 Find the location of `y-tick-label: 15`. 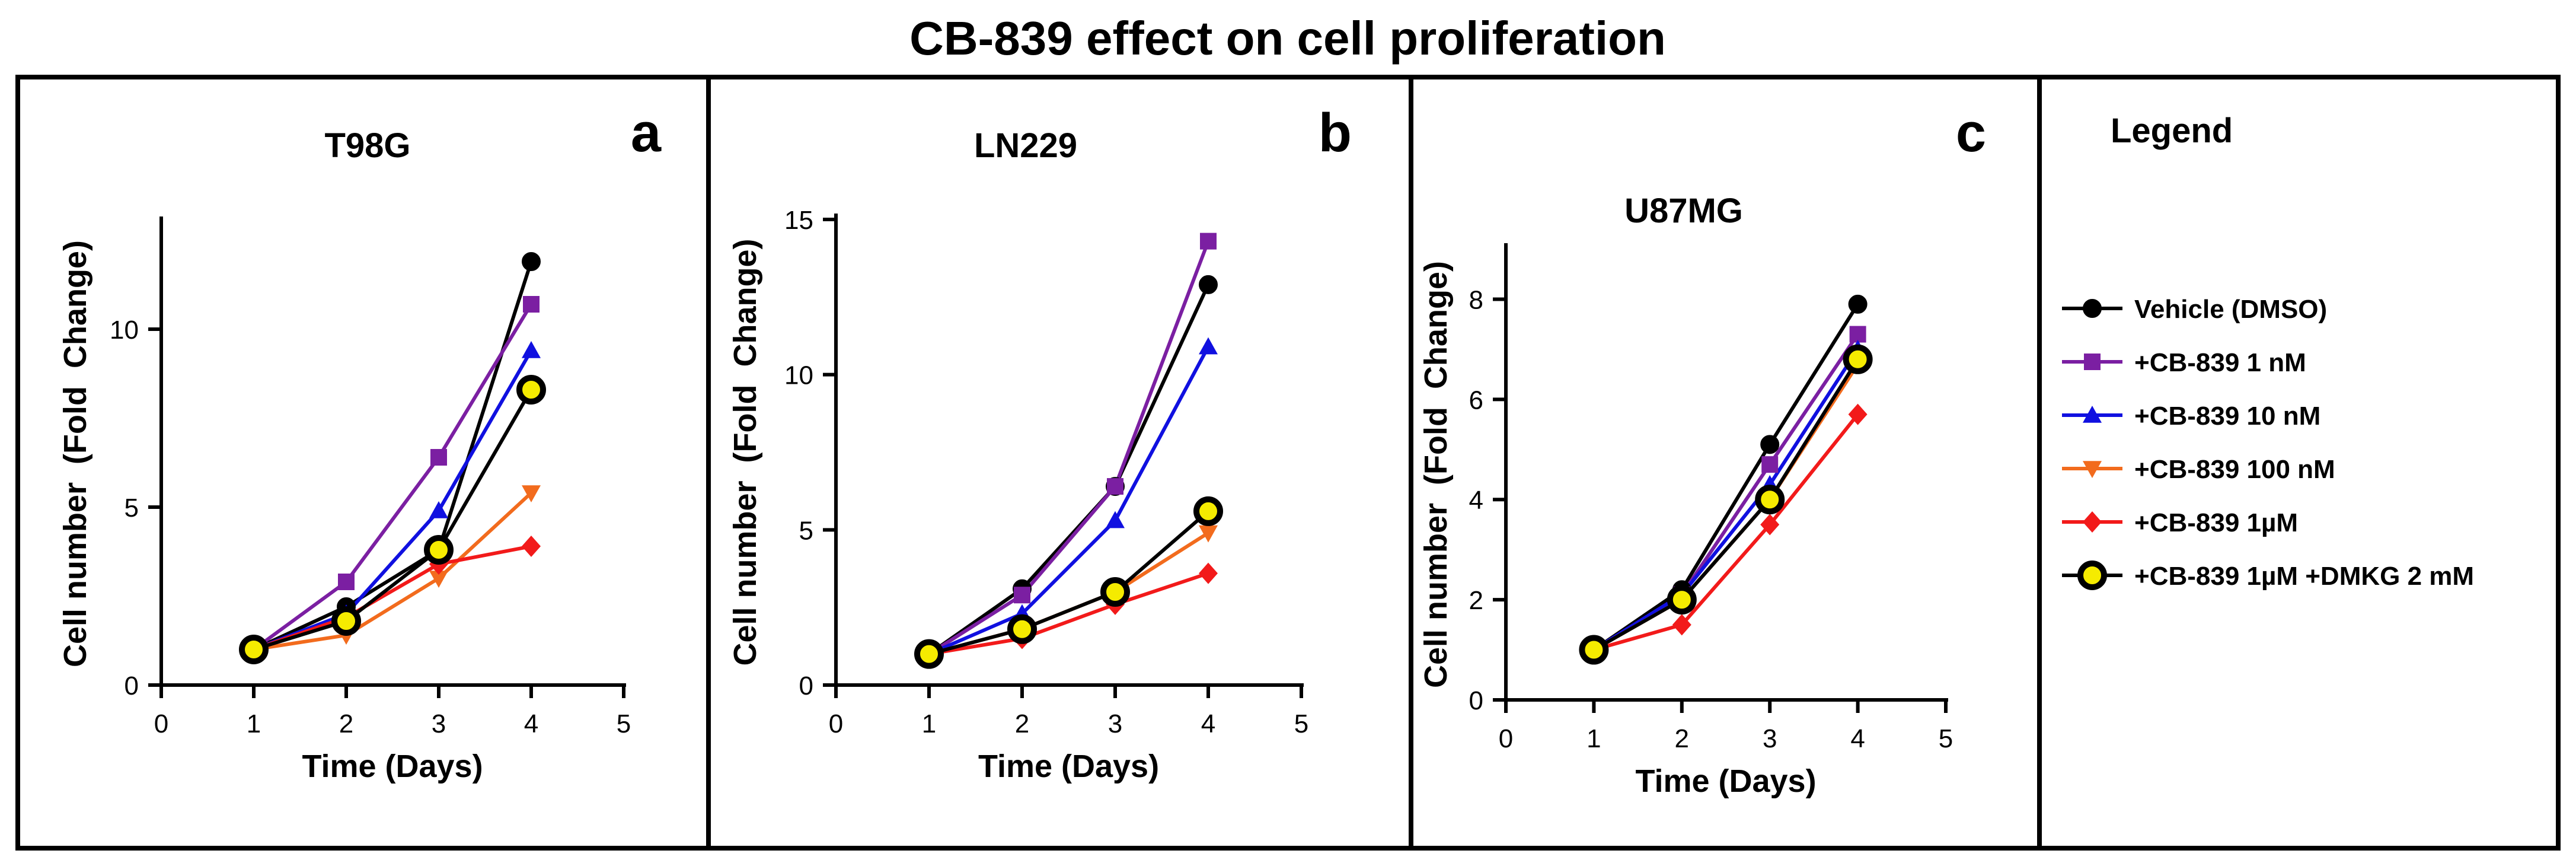

y-tick-label: 15 is located at coordinates (798, 221).